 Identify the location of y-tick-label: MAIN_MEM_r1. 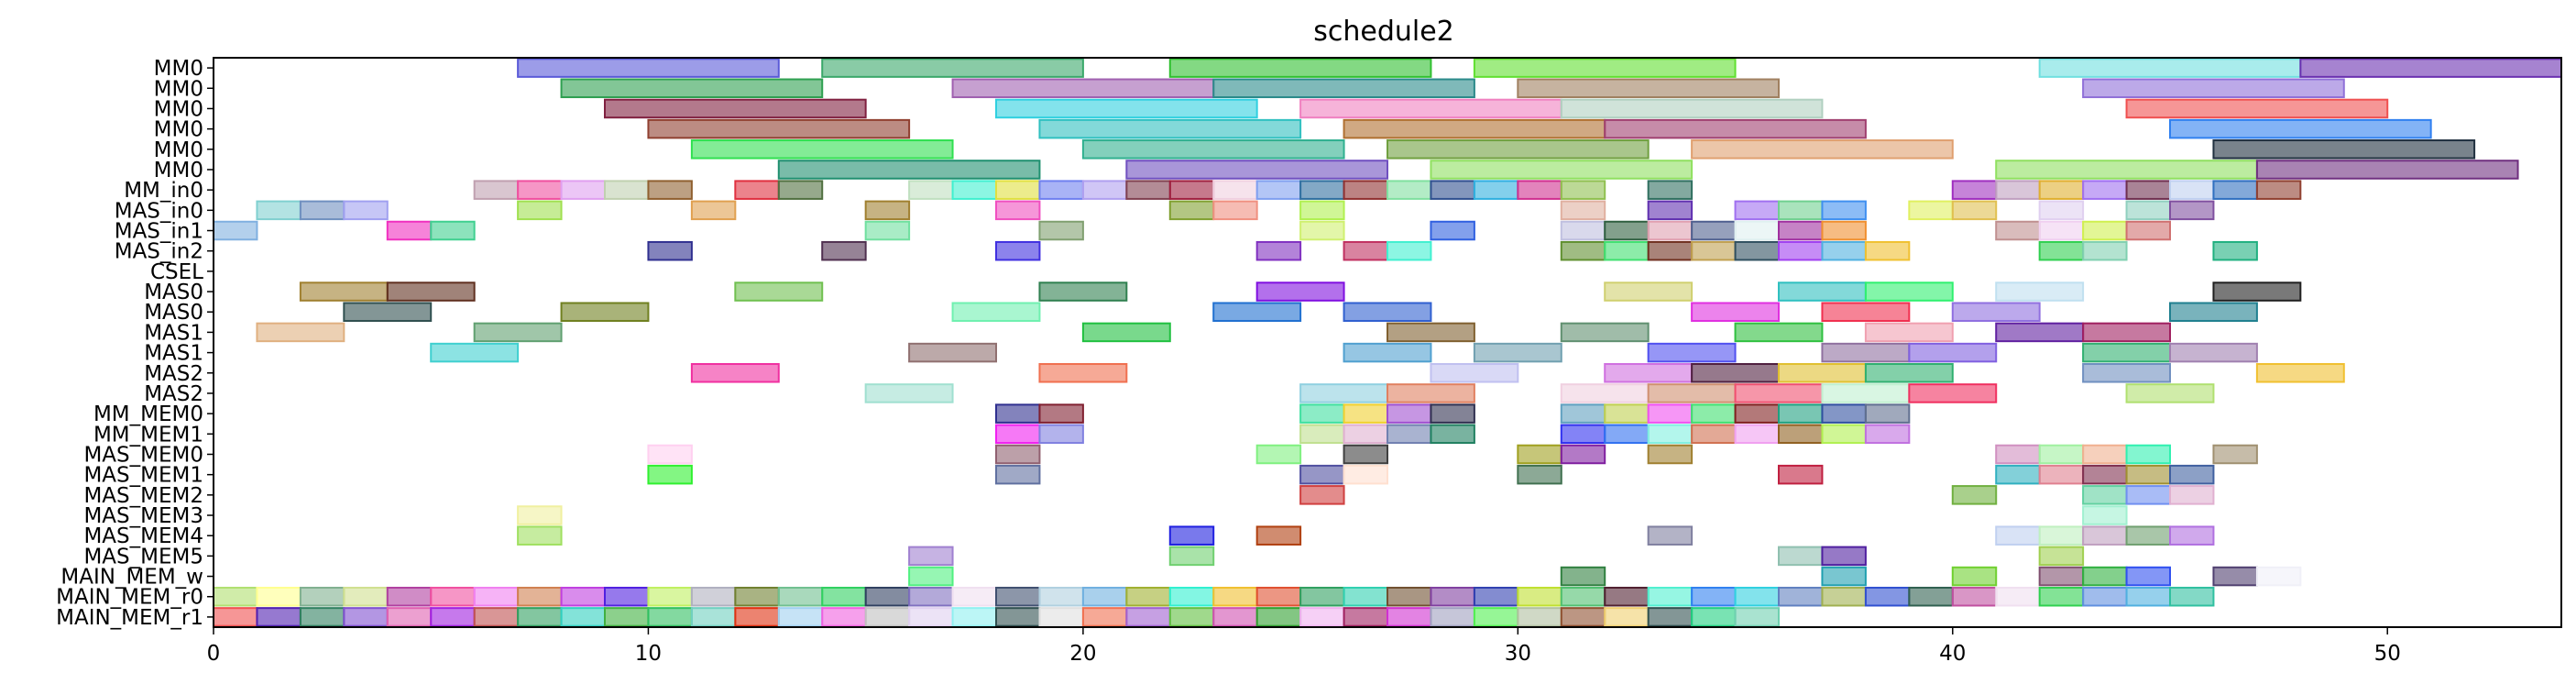
(129, 618).